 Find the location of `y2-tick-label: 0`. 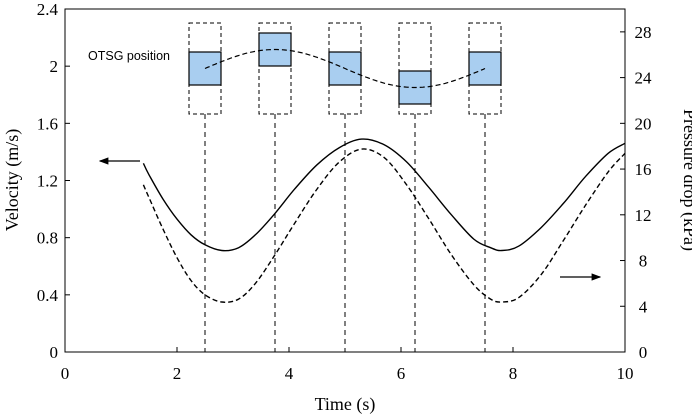

y2-tick-label: 0 is located at coordinates (643, 352).